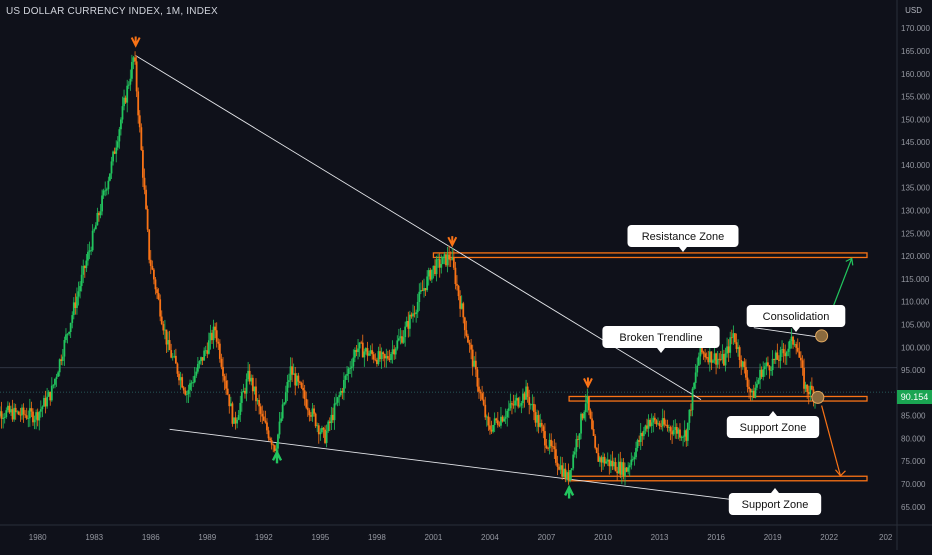 The height and width of the screenshot is (555, 932). Describe the element at coordinates (773, 427) in the screenshot. I see `support-zone-mid-label-box` at that location.